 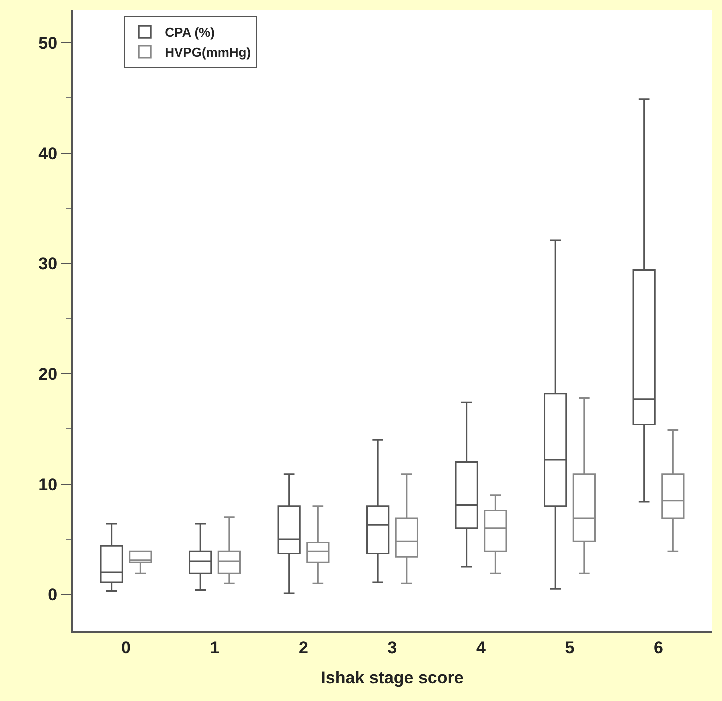 What do you see at coordinates (53, 595) in the screenshot?
I see `y-tick-label: 0` at bounding box center [53, 595].